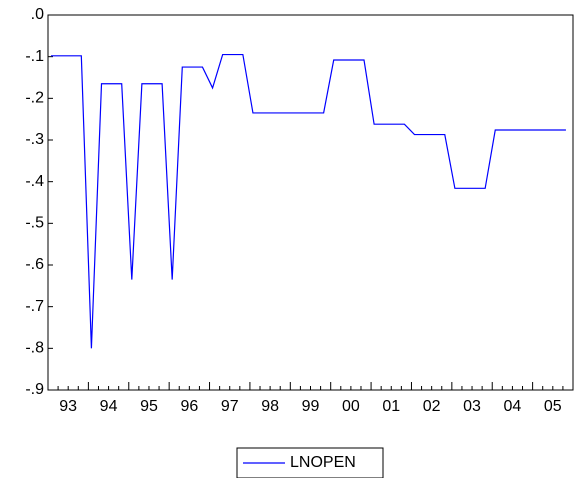 The height and width of the screenshot is (478, 577). I want to click on y-tick-label: .0, so click(37, 14).